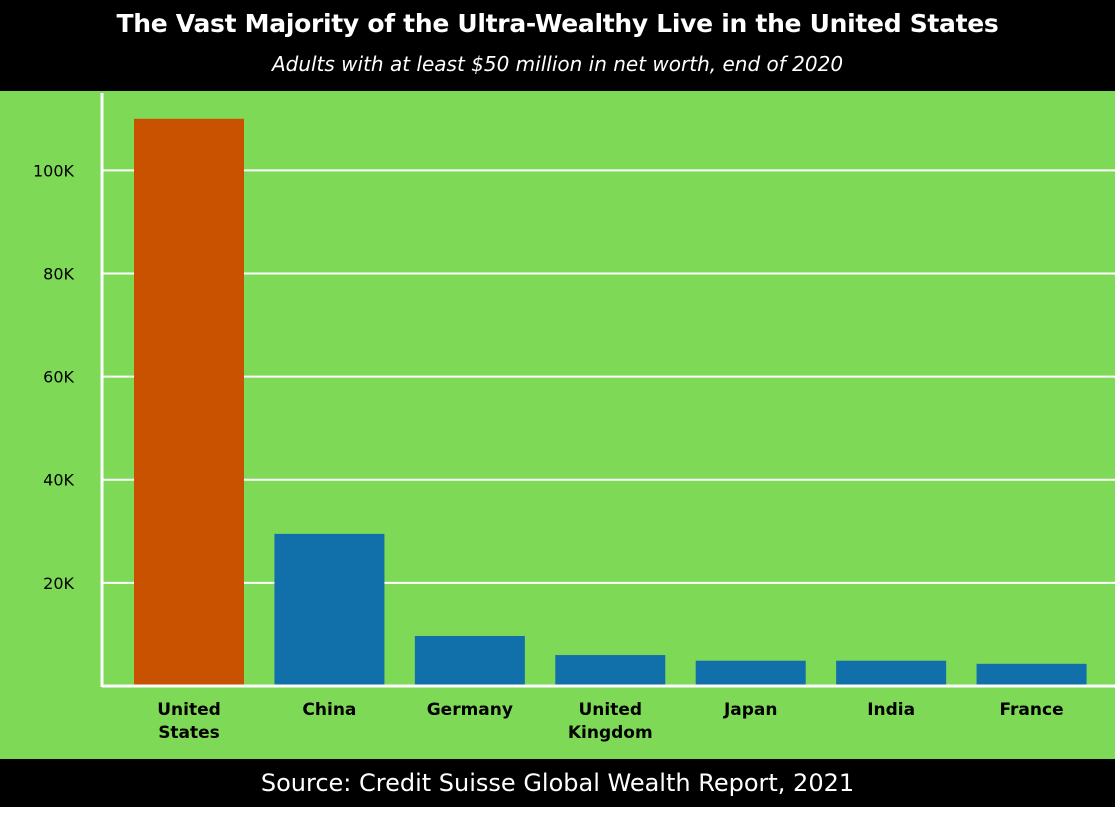  Describe the element at coordinates (58, 377) in the screenshot. I see `y-tick-label: 60K` at that location.